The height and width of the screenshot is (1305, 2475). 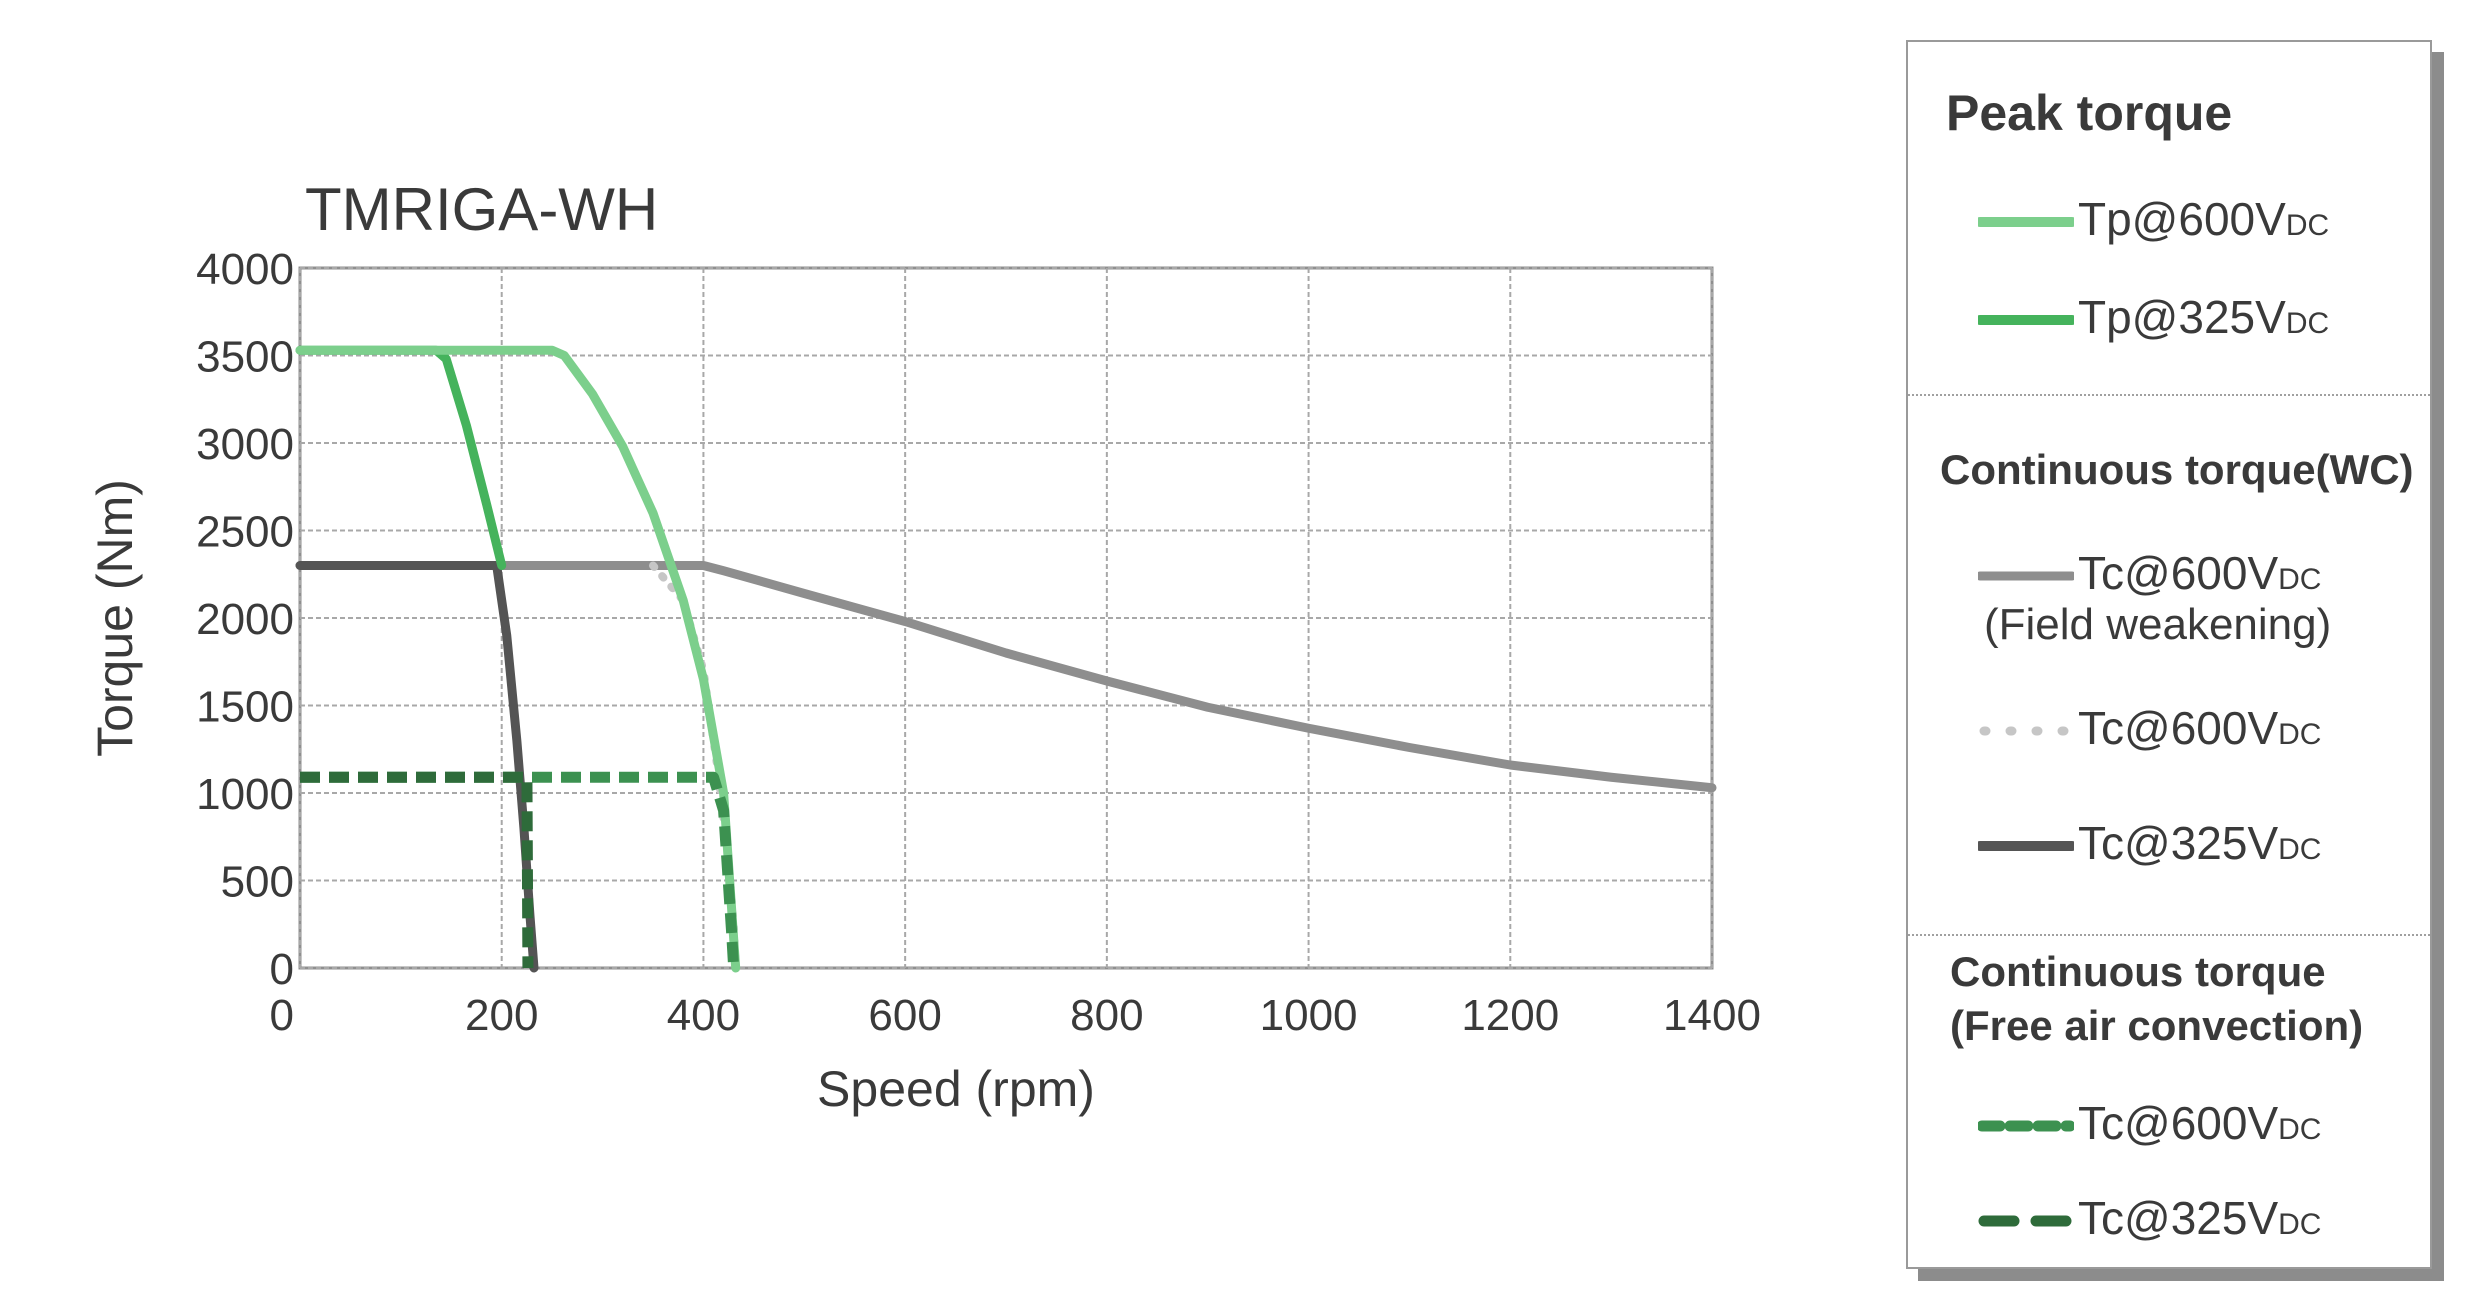 What do you see at coordinates (245, 269) in the screenshot?
I see `y-tick-label: 4000` at bounding box center [245, 269].